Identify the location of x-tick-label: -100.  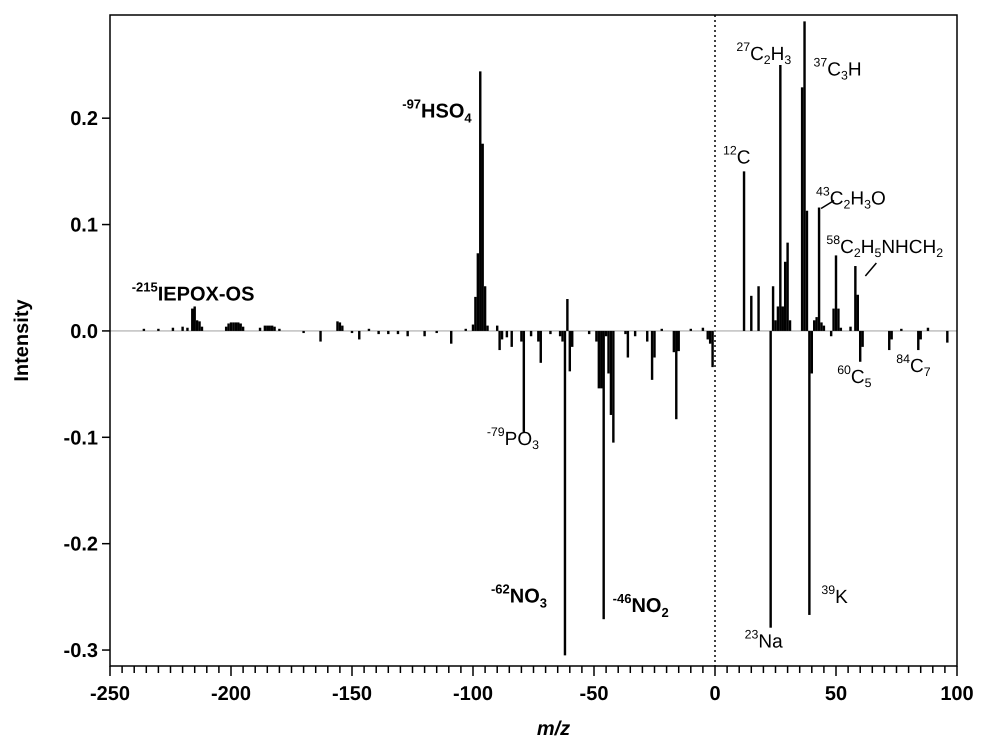
(473, 694).